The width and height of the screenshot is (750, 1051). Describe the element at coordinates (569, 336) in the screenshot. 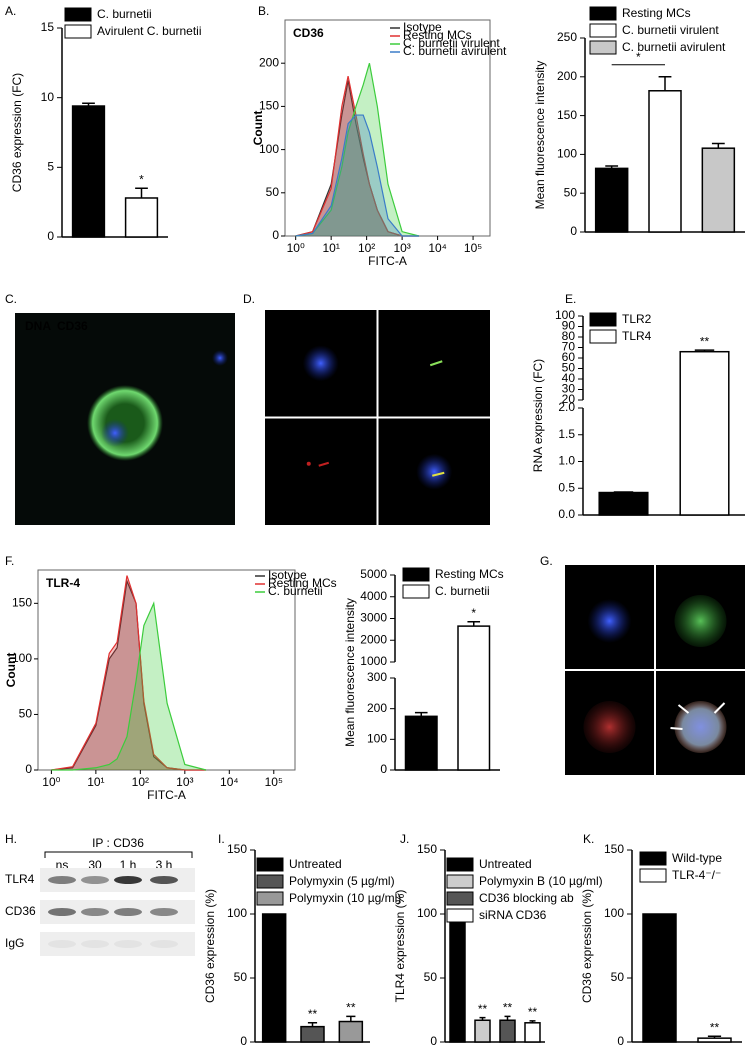

I see `y-tick-label: 80` at that location.